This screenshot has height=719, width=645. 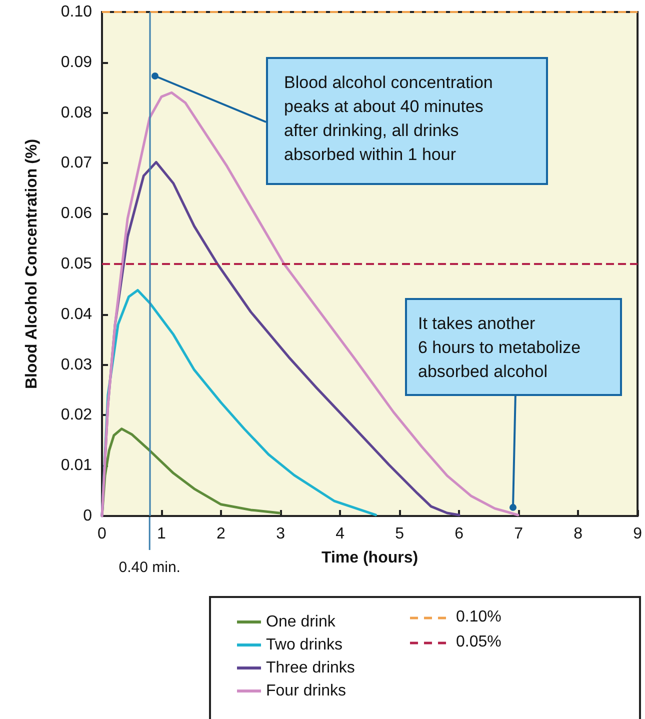 I want to click on x-tick-label: 6, so click(x=459, y=534).